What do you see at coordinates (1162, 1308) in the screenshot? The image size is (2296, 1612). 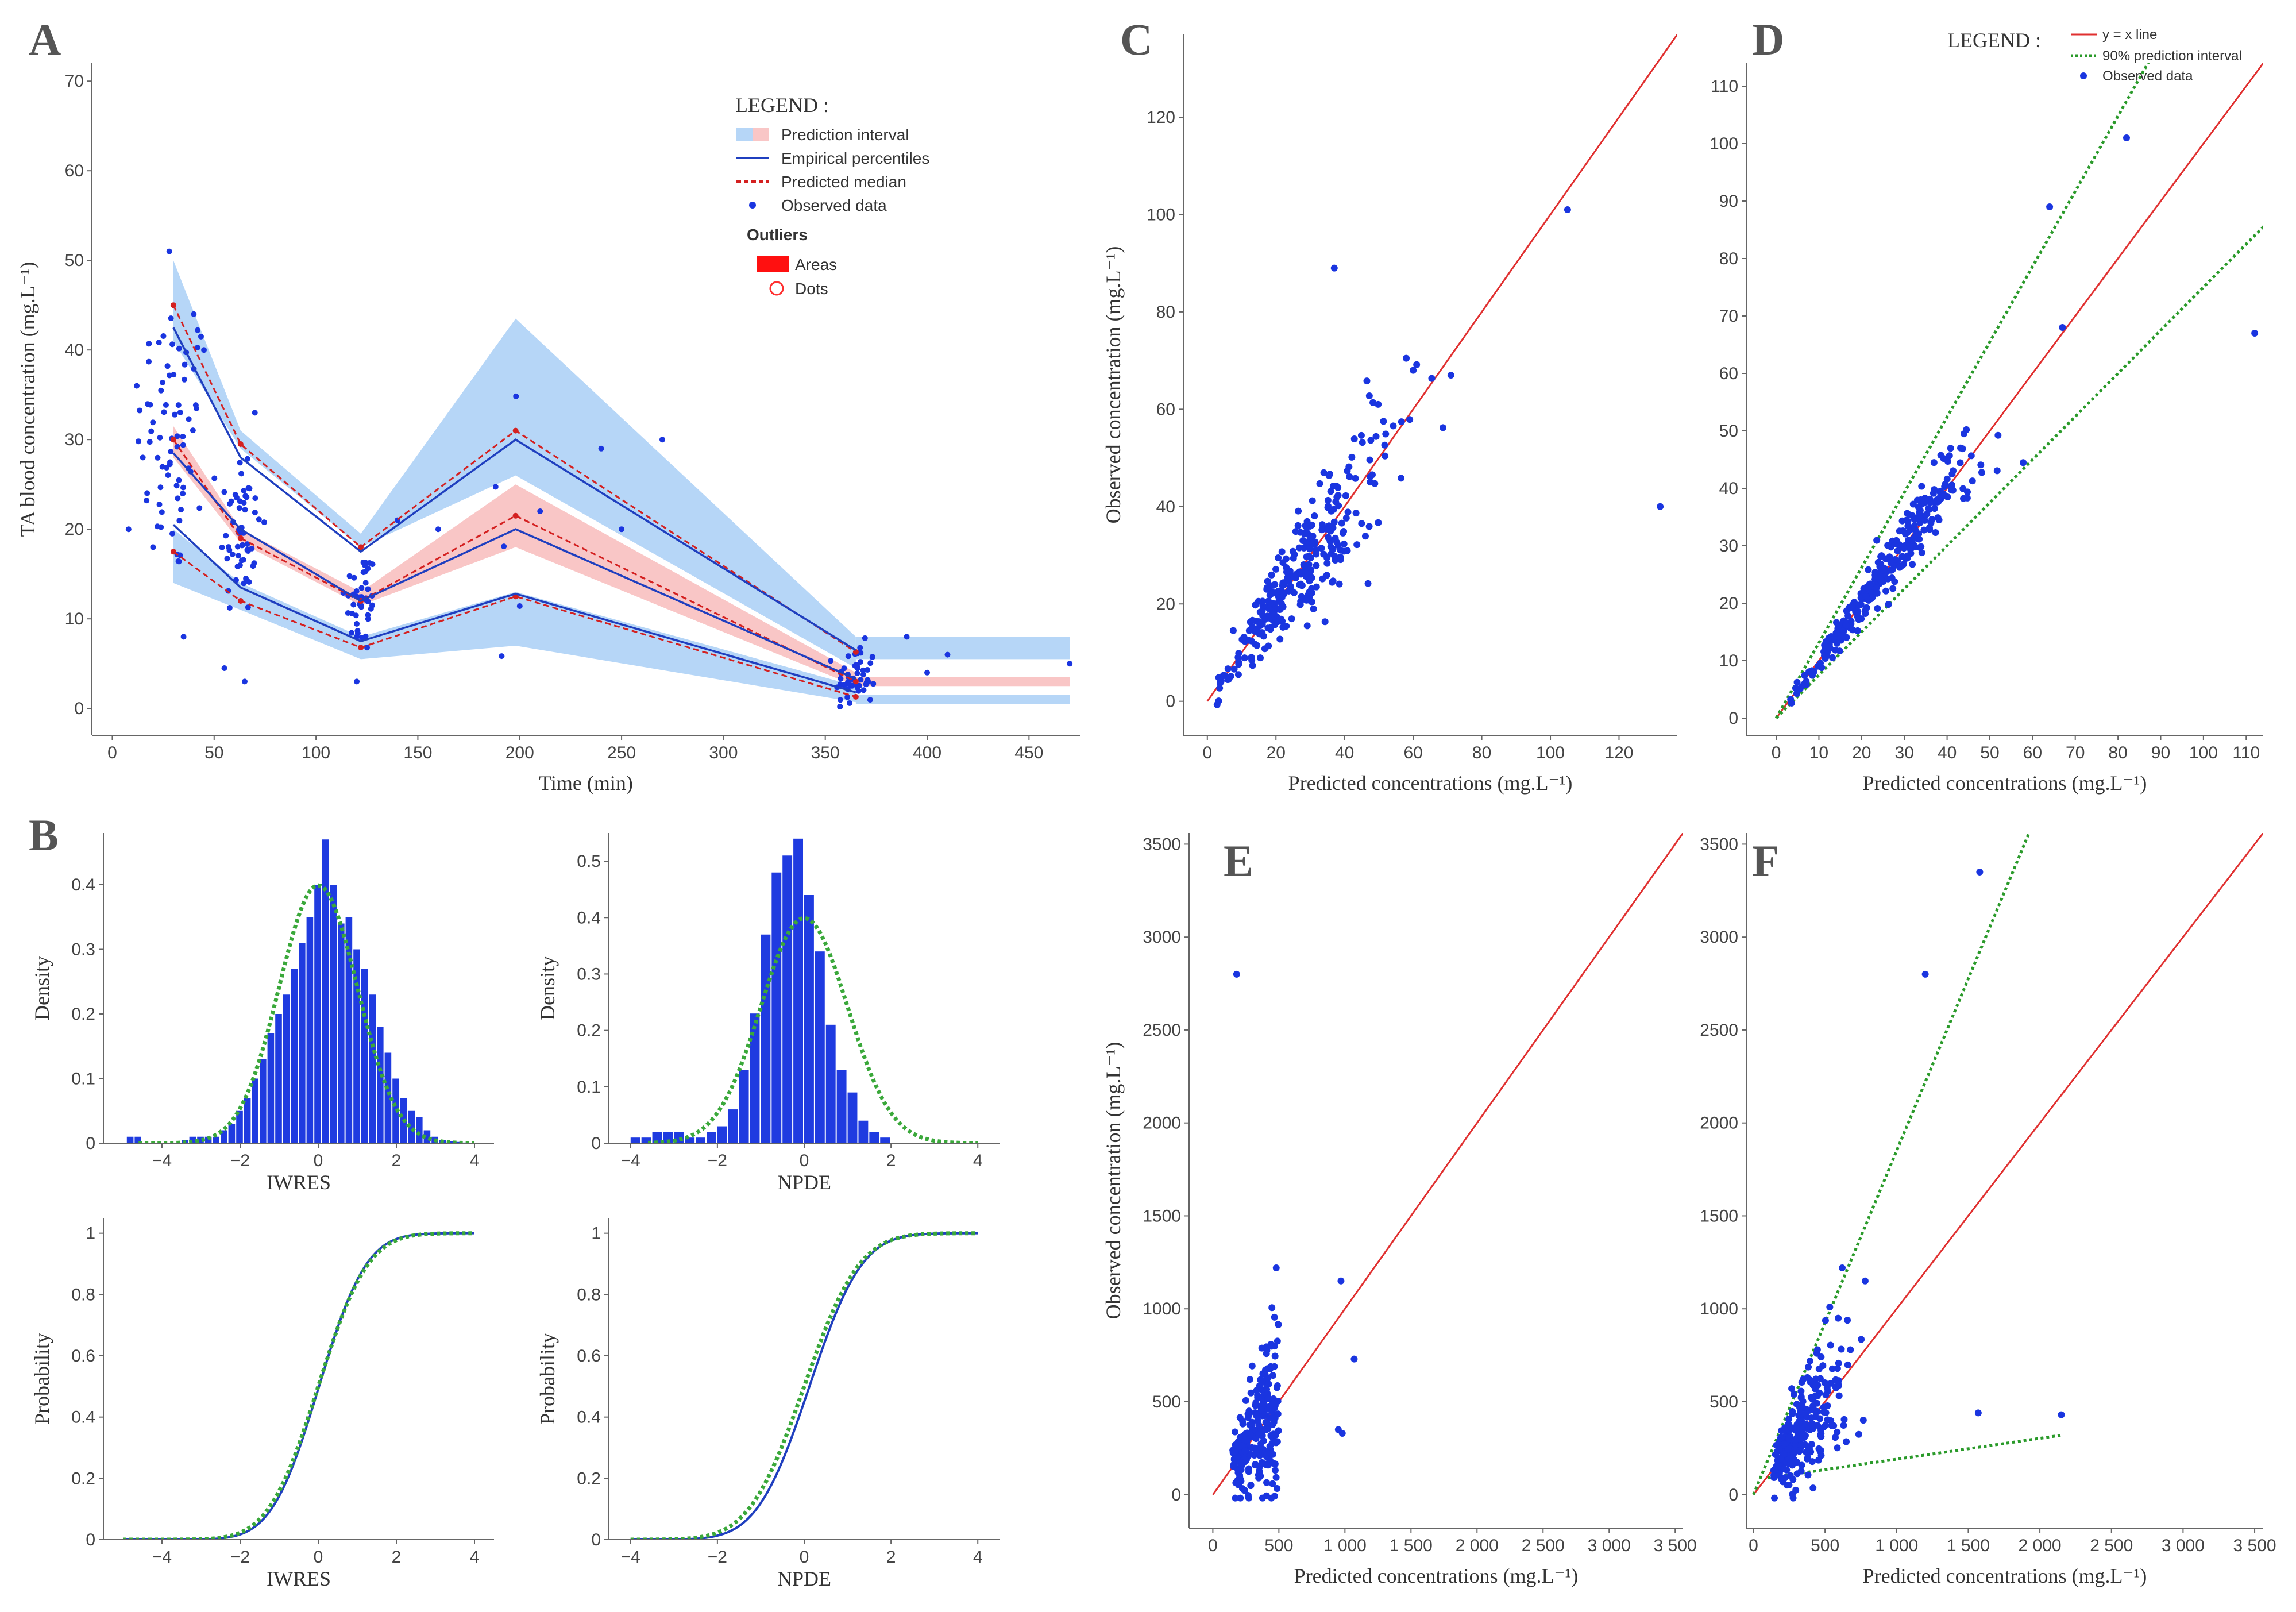 I see `y-tick-label: 1000` at bounding box center [1162, 1308].